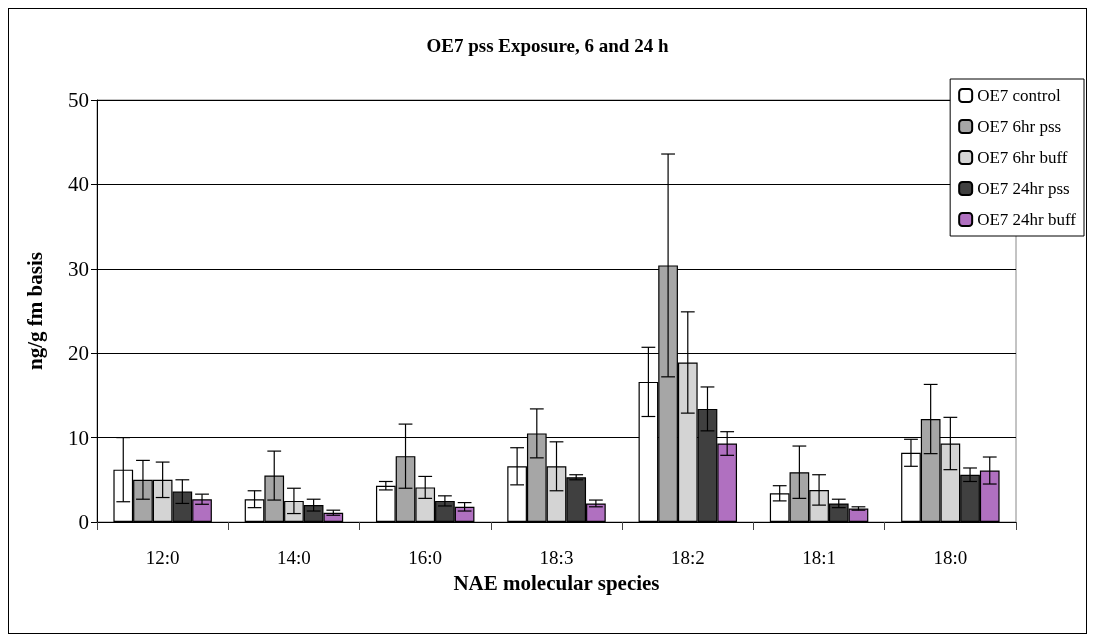  I want to click on x-tick-label: 18:1, so click(819, 557).